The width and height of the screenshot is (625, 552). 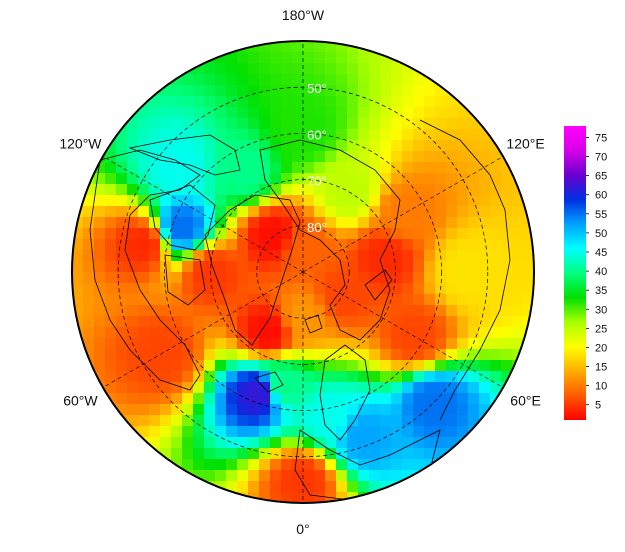 I want to click on coastline-svalbard, so click(x=313, y=324).